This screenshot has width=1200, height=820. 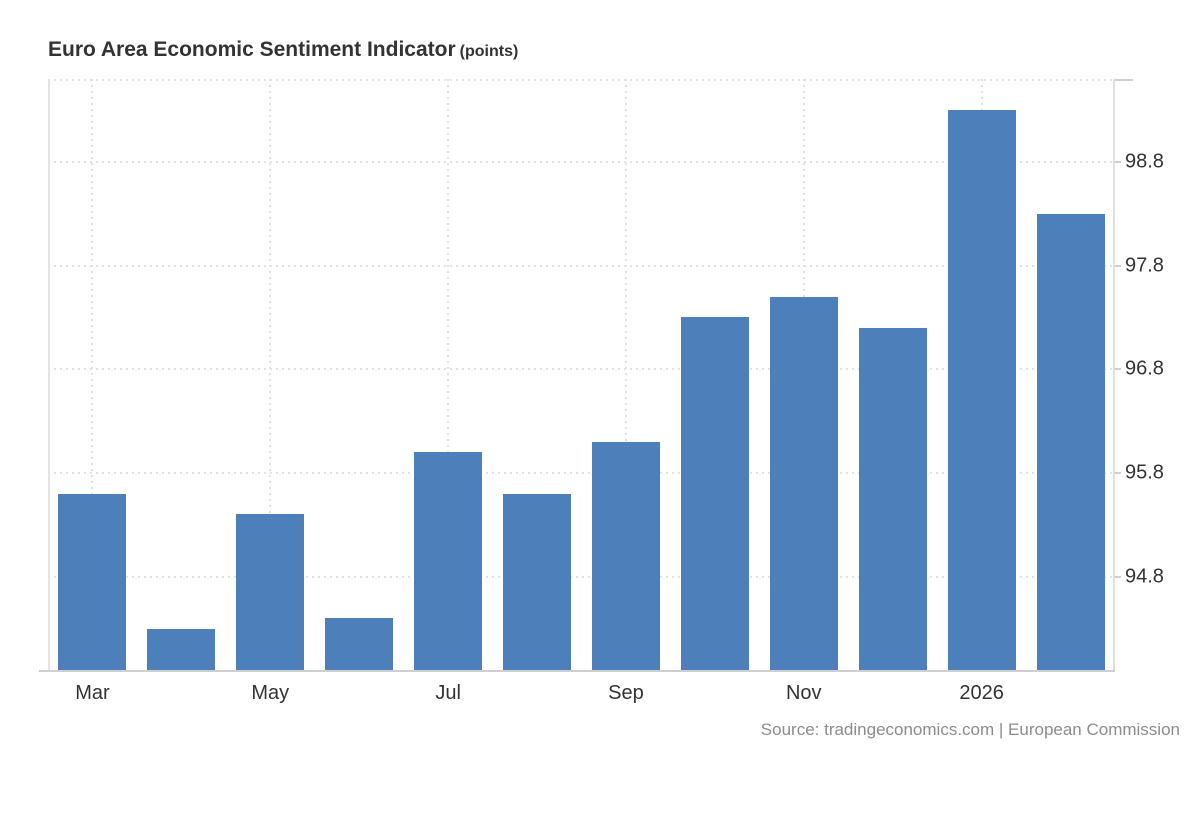 I want to click on bar-jun, so click(x=359, y=644).